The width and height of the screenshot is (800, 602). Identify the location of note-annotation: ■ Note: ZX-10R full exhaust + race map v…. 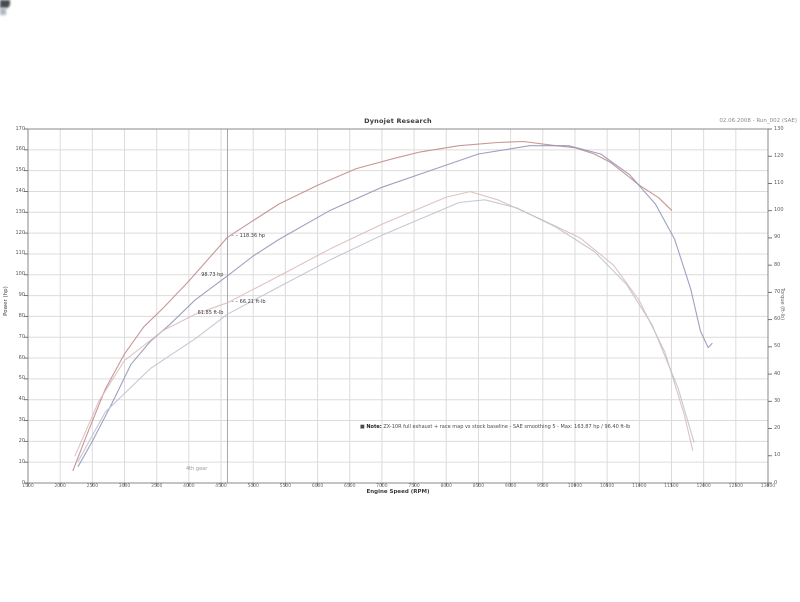
(510, 427).